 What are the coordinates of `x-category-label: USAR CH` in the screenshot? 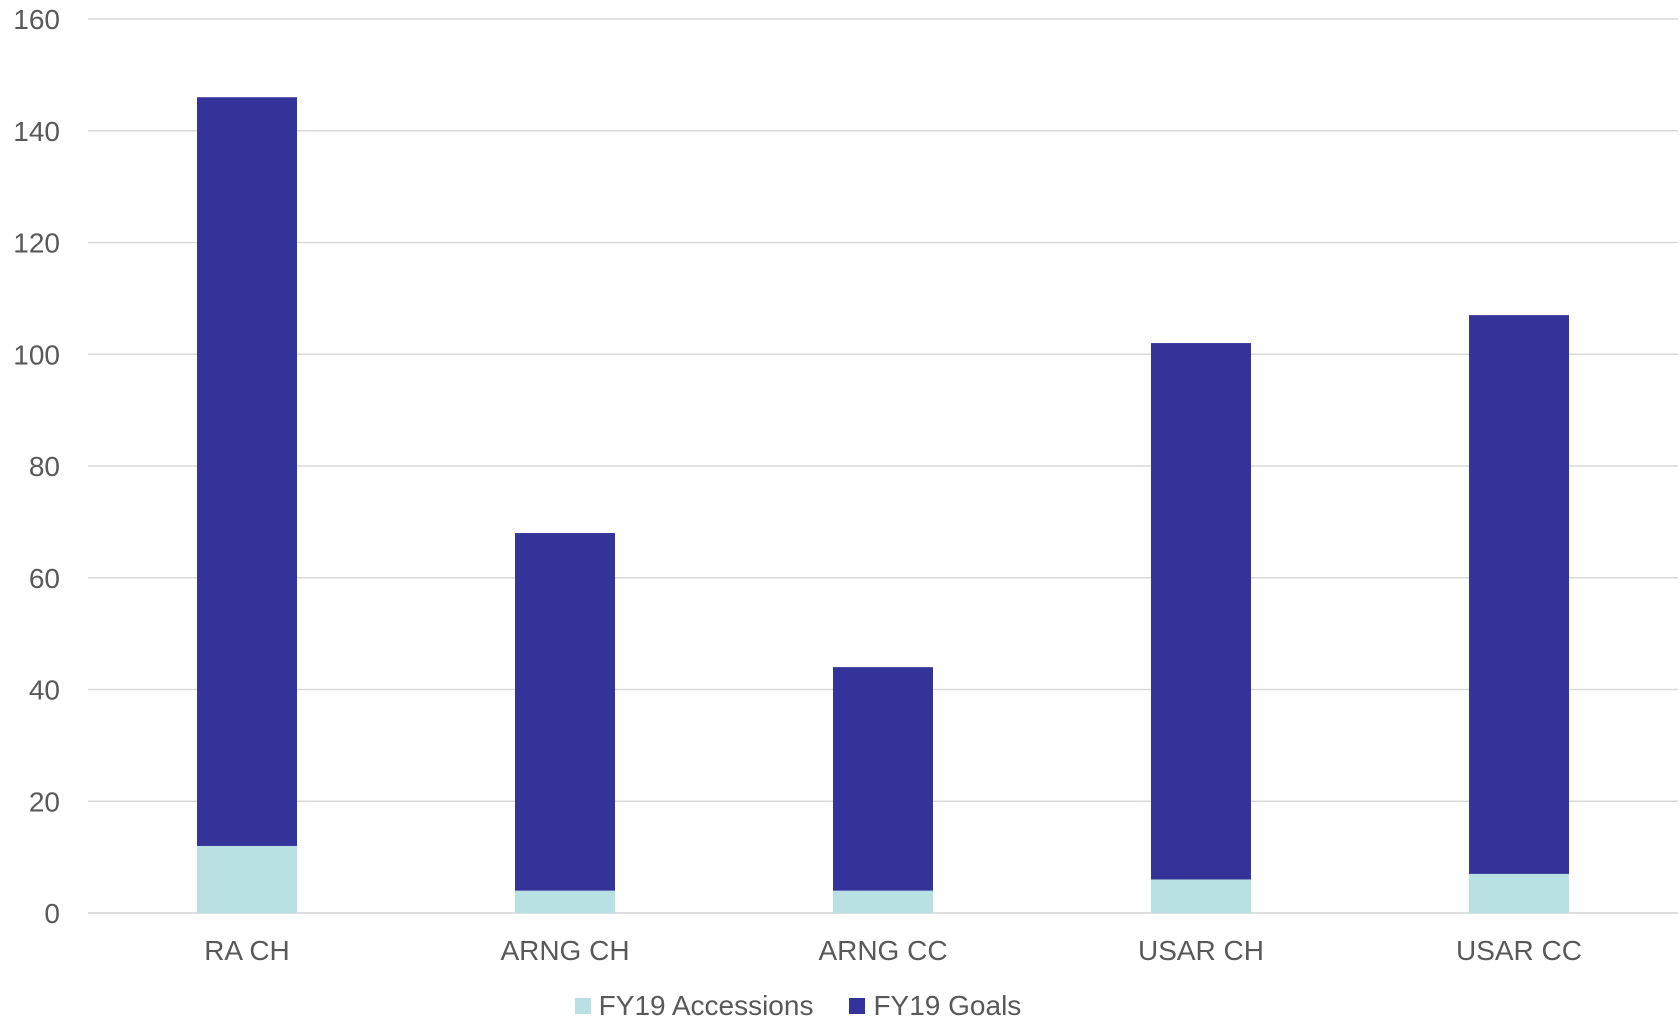 It's located at (1201, 950).